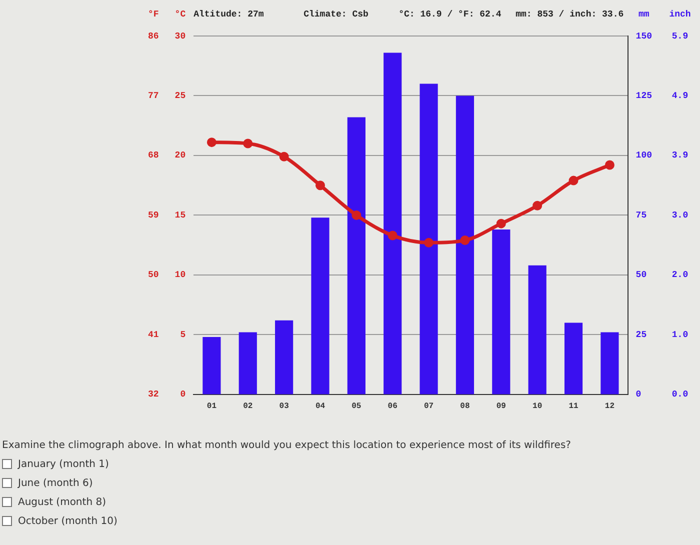 Image resolution: width=700 pixels, height=545 pixels. Describe the element at coordinates (680, 335) in the screenshot. I see `text: 1.0` at that location.